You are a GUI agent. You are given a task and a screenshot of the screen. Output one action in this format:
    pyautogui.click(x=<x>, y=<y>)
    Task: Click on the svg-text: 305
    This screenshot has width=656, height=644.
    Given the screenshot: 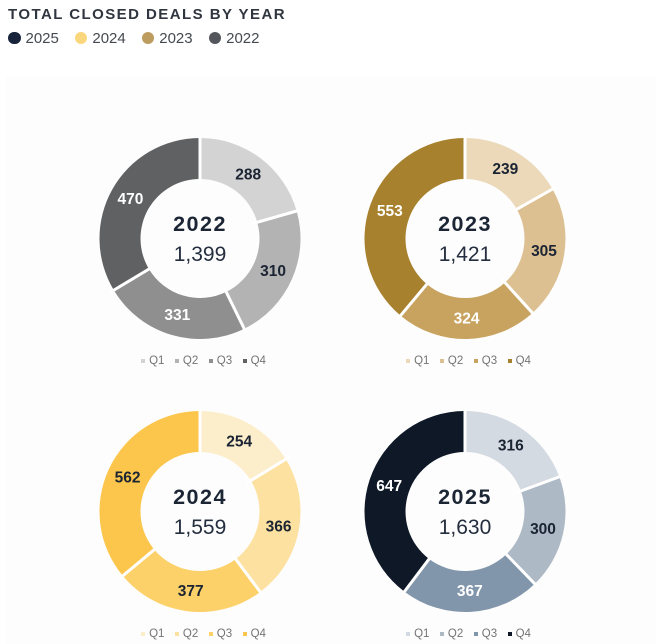 What is the action you would take?
    pyautogui.click(x=544, y=251)
    